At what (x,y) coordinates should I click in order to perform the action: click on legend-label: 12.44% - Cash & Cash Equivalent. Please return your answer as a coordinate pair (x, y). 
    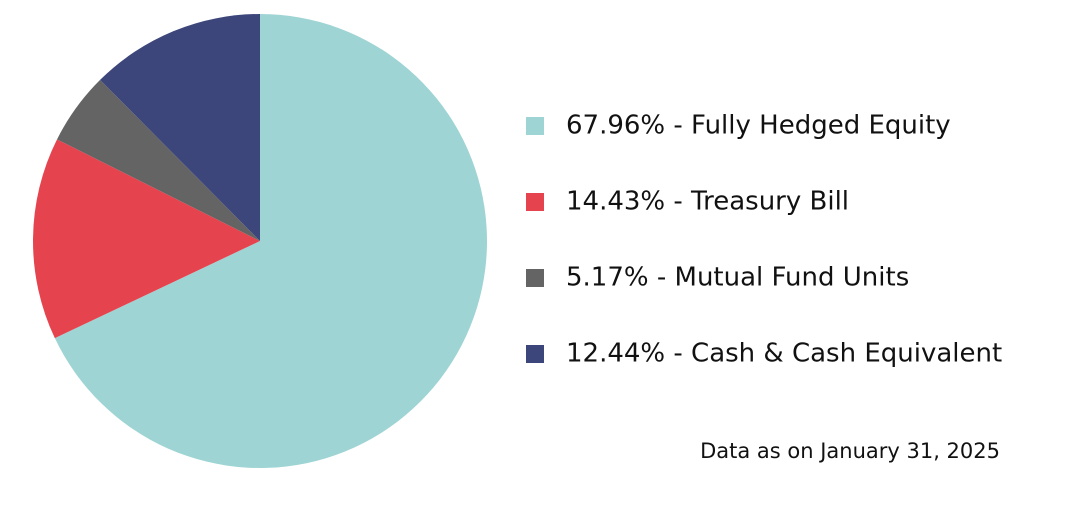
    Looking at the image, I should click on (784, 354).